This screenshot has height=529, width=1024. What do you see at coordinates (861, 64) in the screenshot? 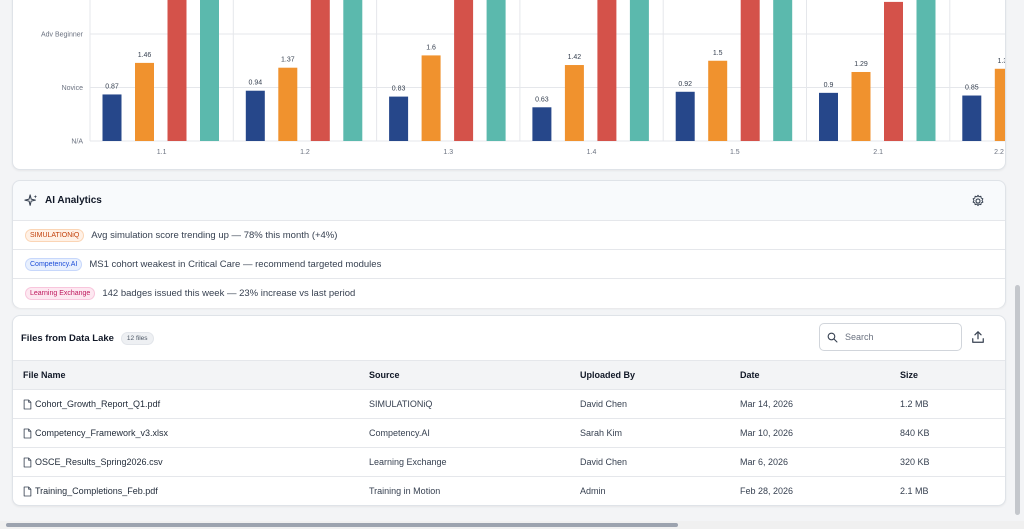
I see `data-label: 1.29` at bounding box center [861, 64].